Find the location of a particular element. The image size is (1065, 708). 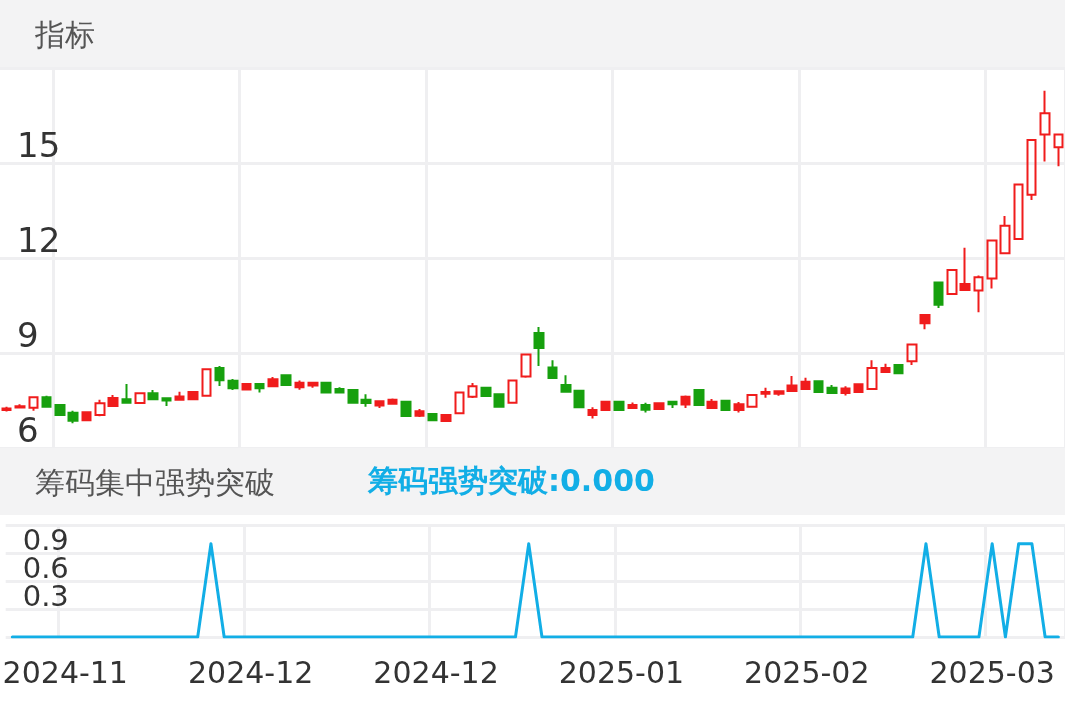

y-tick-label: 6 is located at coordinates (28, 430).